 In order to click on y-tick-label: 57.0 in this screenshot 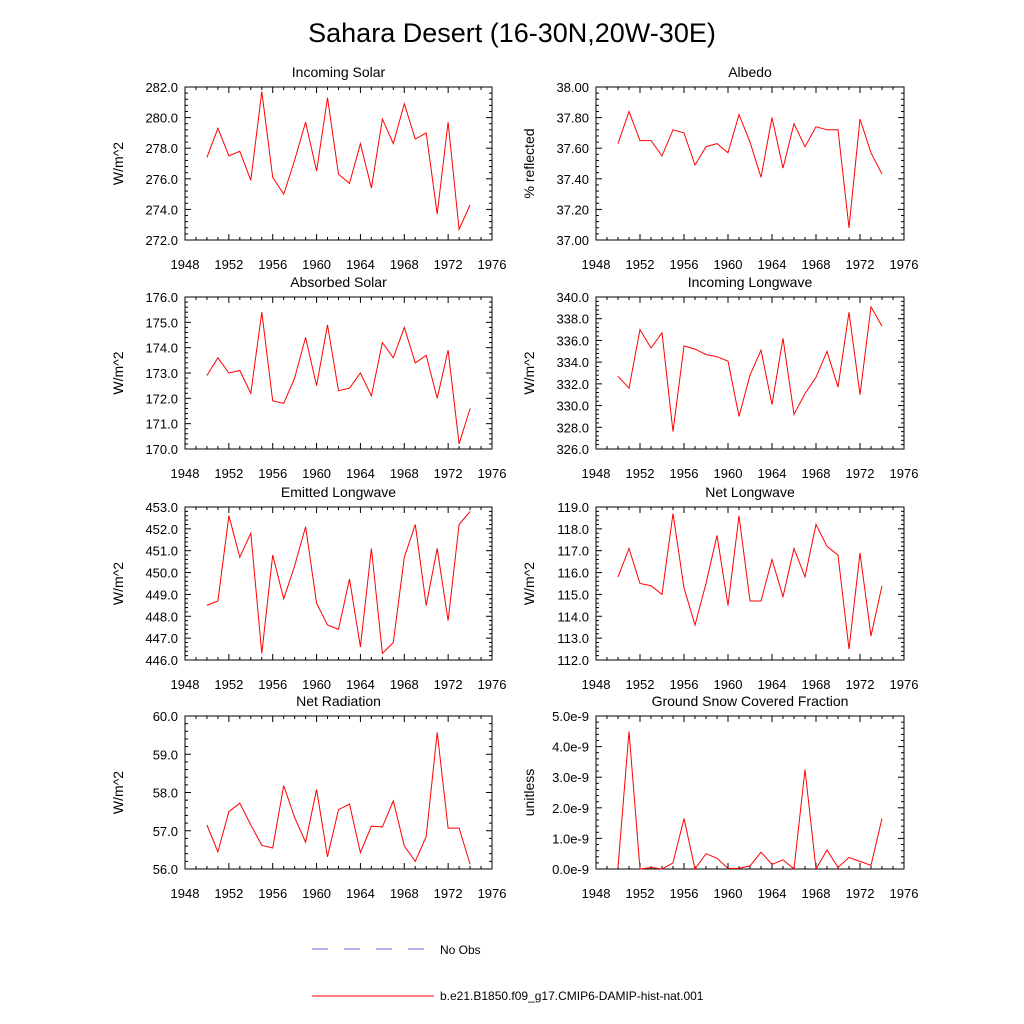, I will do `click(165, 831)`.